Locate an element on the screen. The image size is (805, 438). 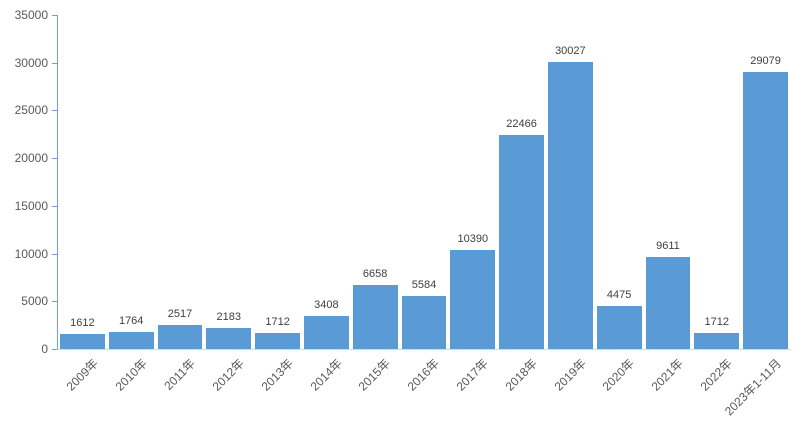
bar-value-label: 2517 is located at coordinates (180, 313).